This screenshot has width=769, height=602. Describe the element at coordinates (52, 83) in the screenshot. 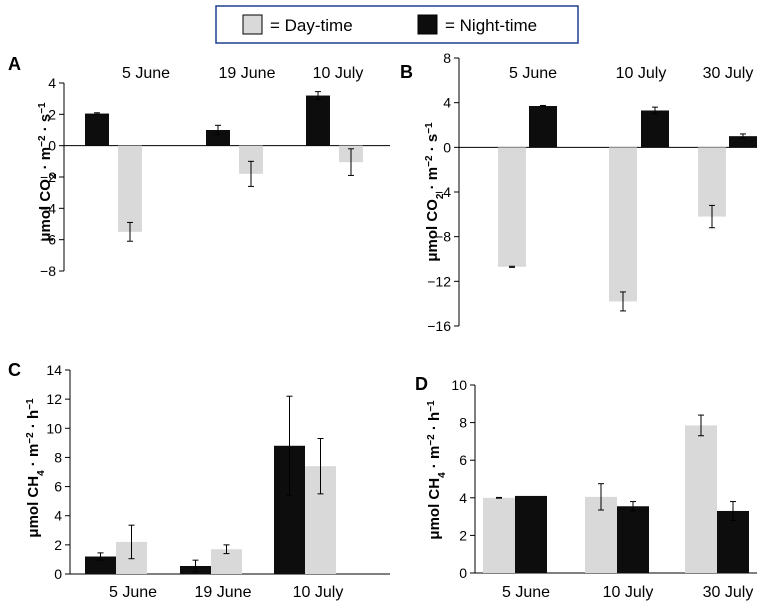

I see `y-tick-label-a-0: 4` at that location.